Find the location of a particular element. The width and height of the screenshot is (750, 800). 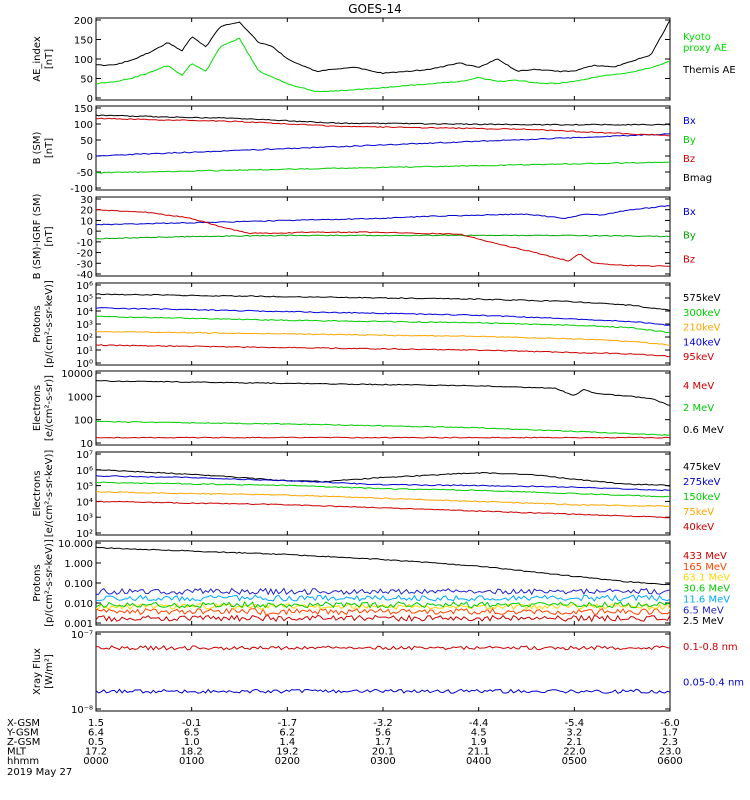

row-value: 23.0 is located at coordinates (670, 752).